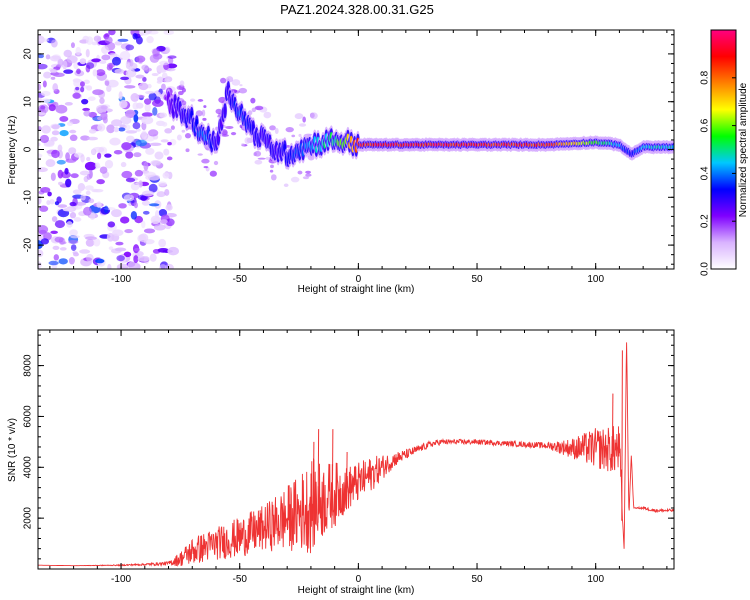 The width and height of the screenshot is (750, 600). What do you see at coordinates (12, 150) in the screenshot?
I see `spectrogram-ylabel: Frequency (Hz)` at bounding box center [12, 150].